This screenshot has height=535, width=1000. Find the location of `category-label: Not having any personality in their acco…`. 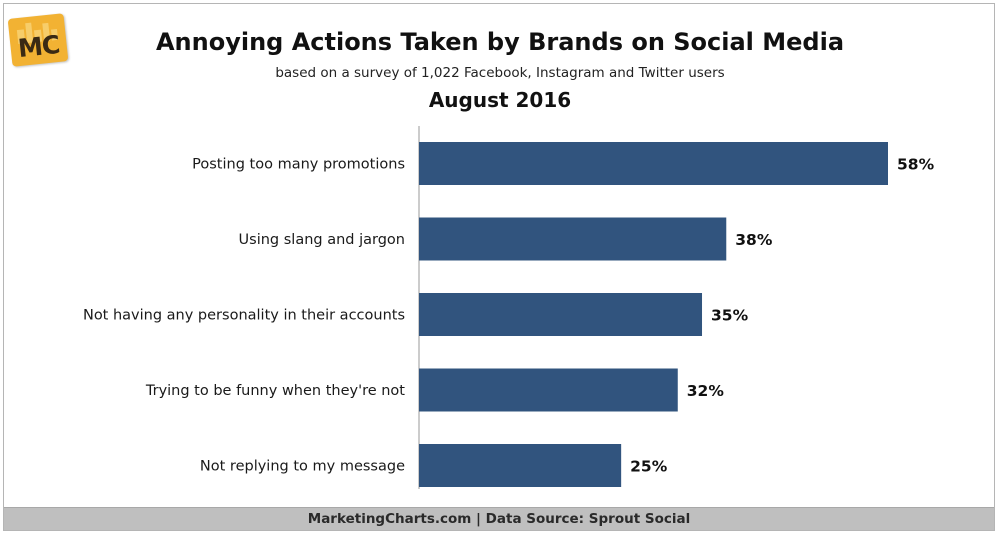

category-label: Not having any personality in their acco… is located at coordinates (244, 316).